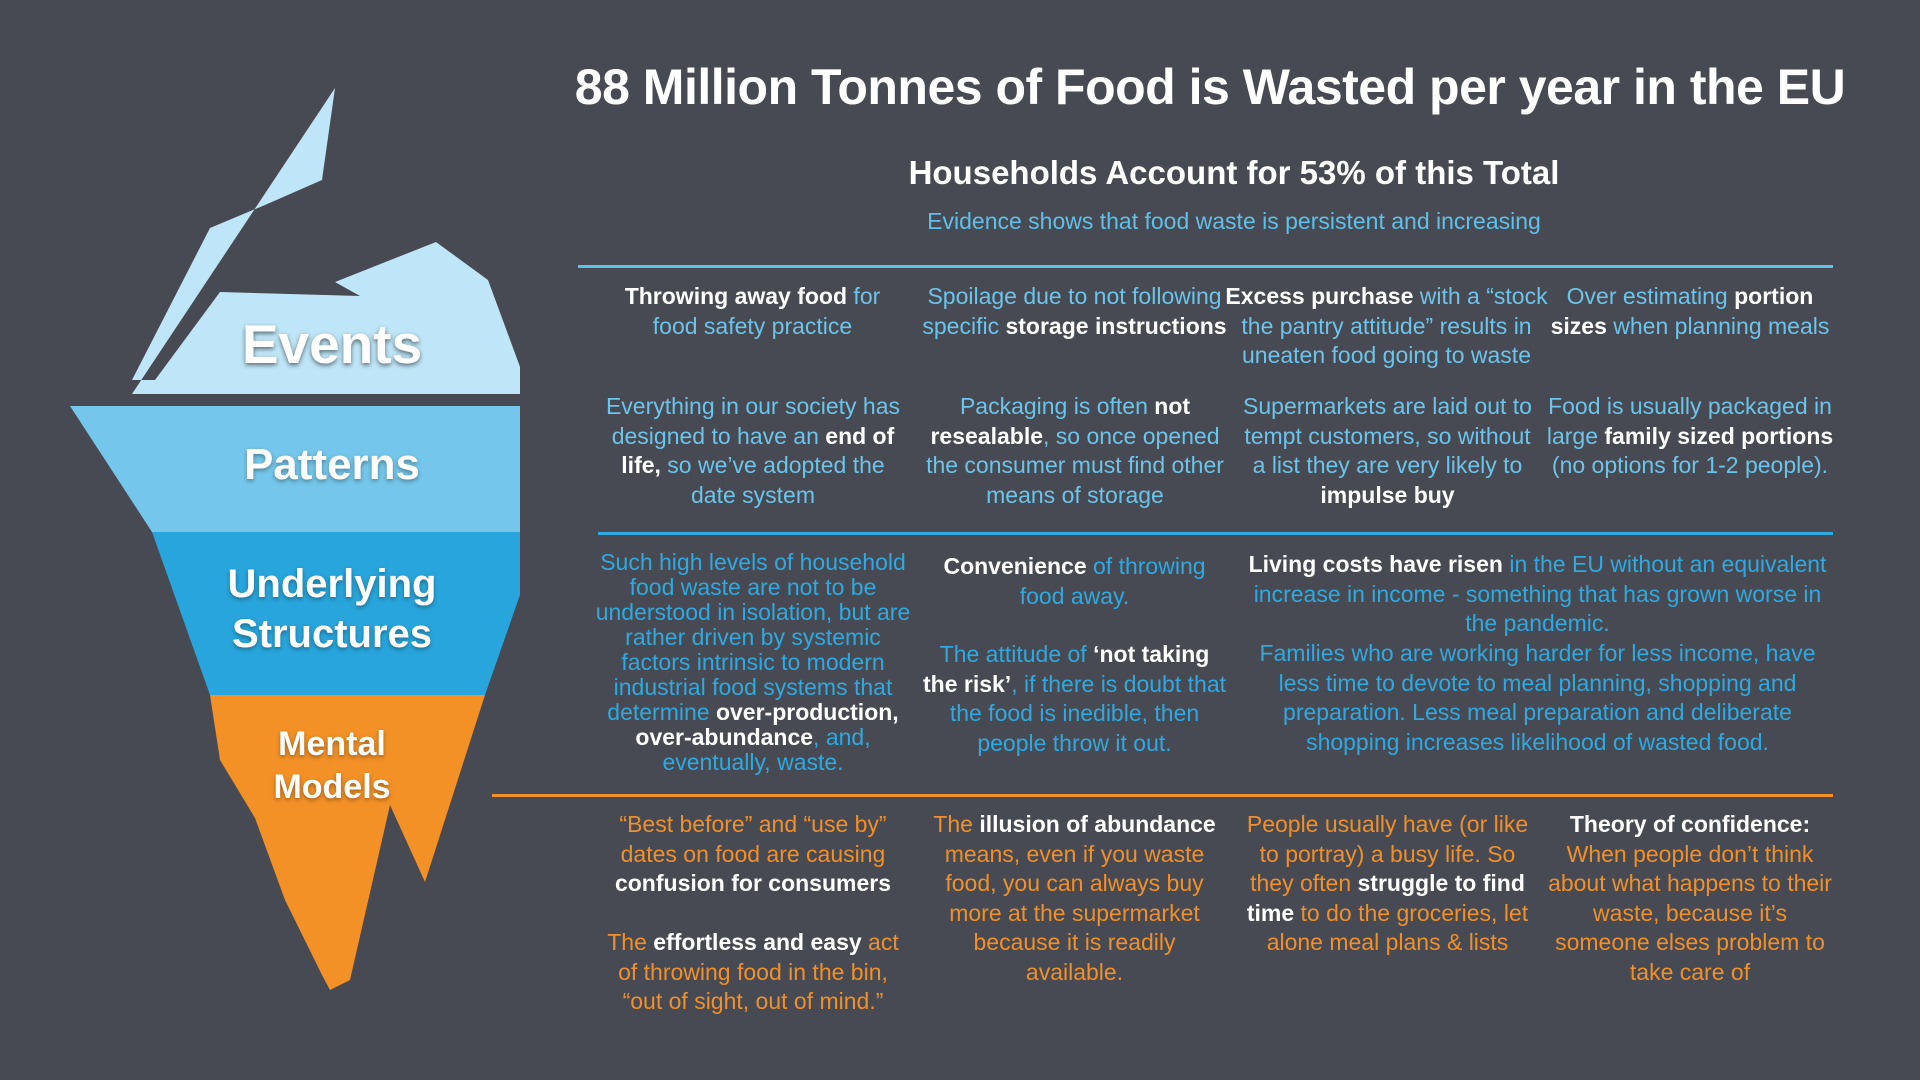 The image size is (1920, 1080). I want to click on label-underlying: Underlying, so click(332, 584).